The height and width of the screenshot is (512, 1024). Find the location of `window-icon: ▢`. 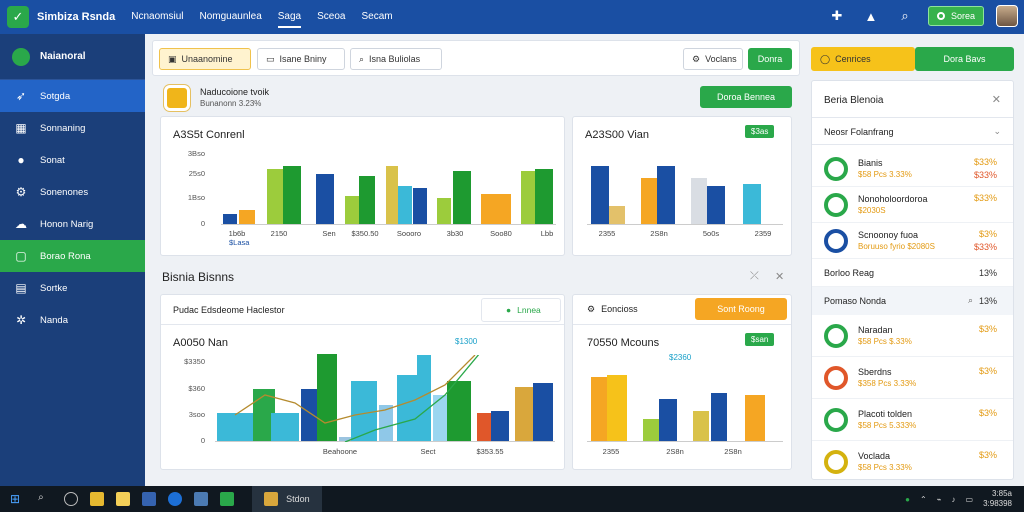

window-icon: ▢ is located at coordinates (21, 256).